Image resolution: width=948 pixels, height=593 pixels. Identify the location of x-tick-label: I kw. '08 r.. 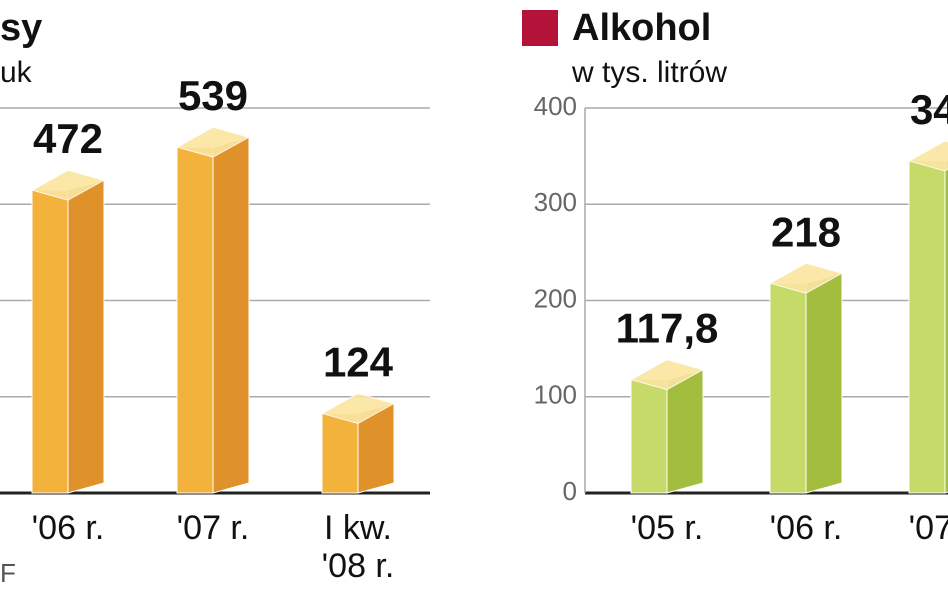
(358, 547).